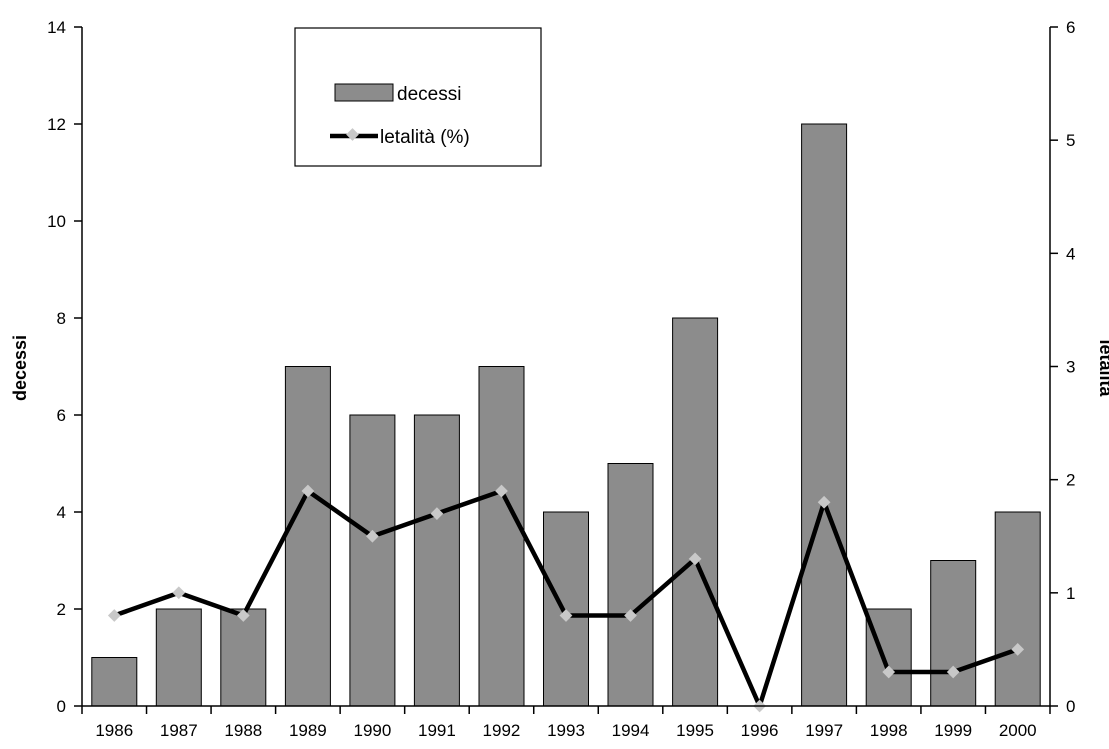  Describe the element at coordinates (1018, 730) in the screenshot. I see `x-tick-label-2000: 2000` at that location.